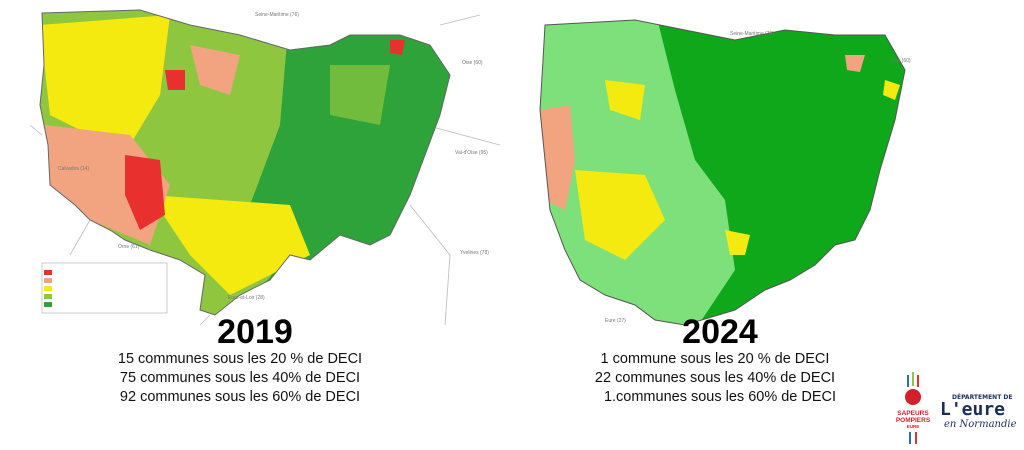 This screenshot has width=1024, height=450. I want to click on stat-line: 75 communes sous les 40% de DECI, so click(240, 378).